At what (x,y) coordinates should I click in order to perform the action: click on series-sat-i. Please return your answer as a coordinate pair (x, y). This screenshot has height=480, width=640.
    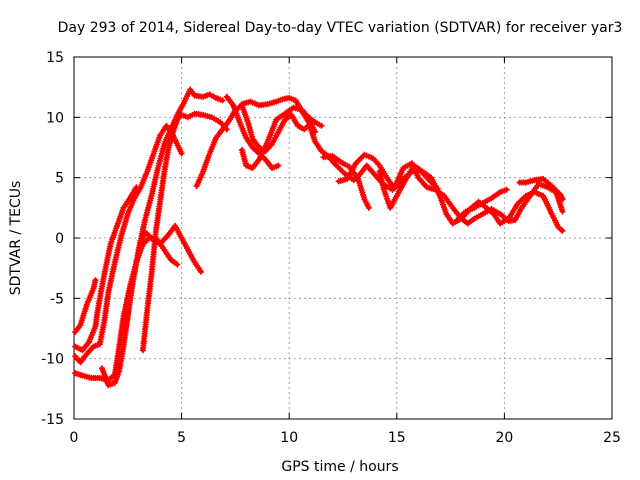
    Looking at the image, I should click on (252, 132).